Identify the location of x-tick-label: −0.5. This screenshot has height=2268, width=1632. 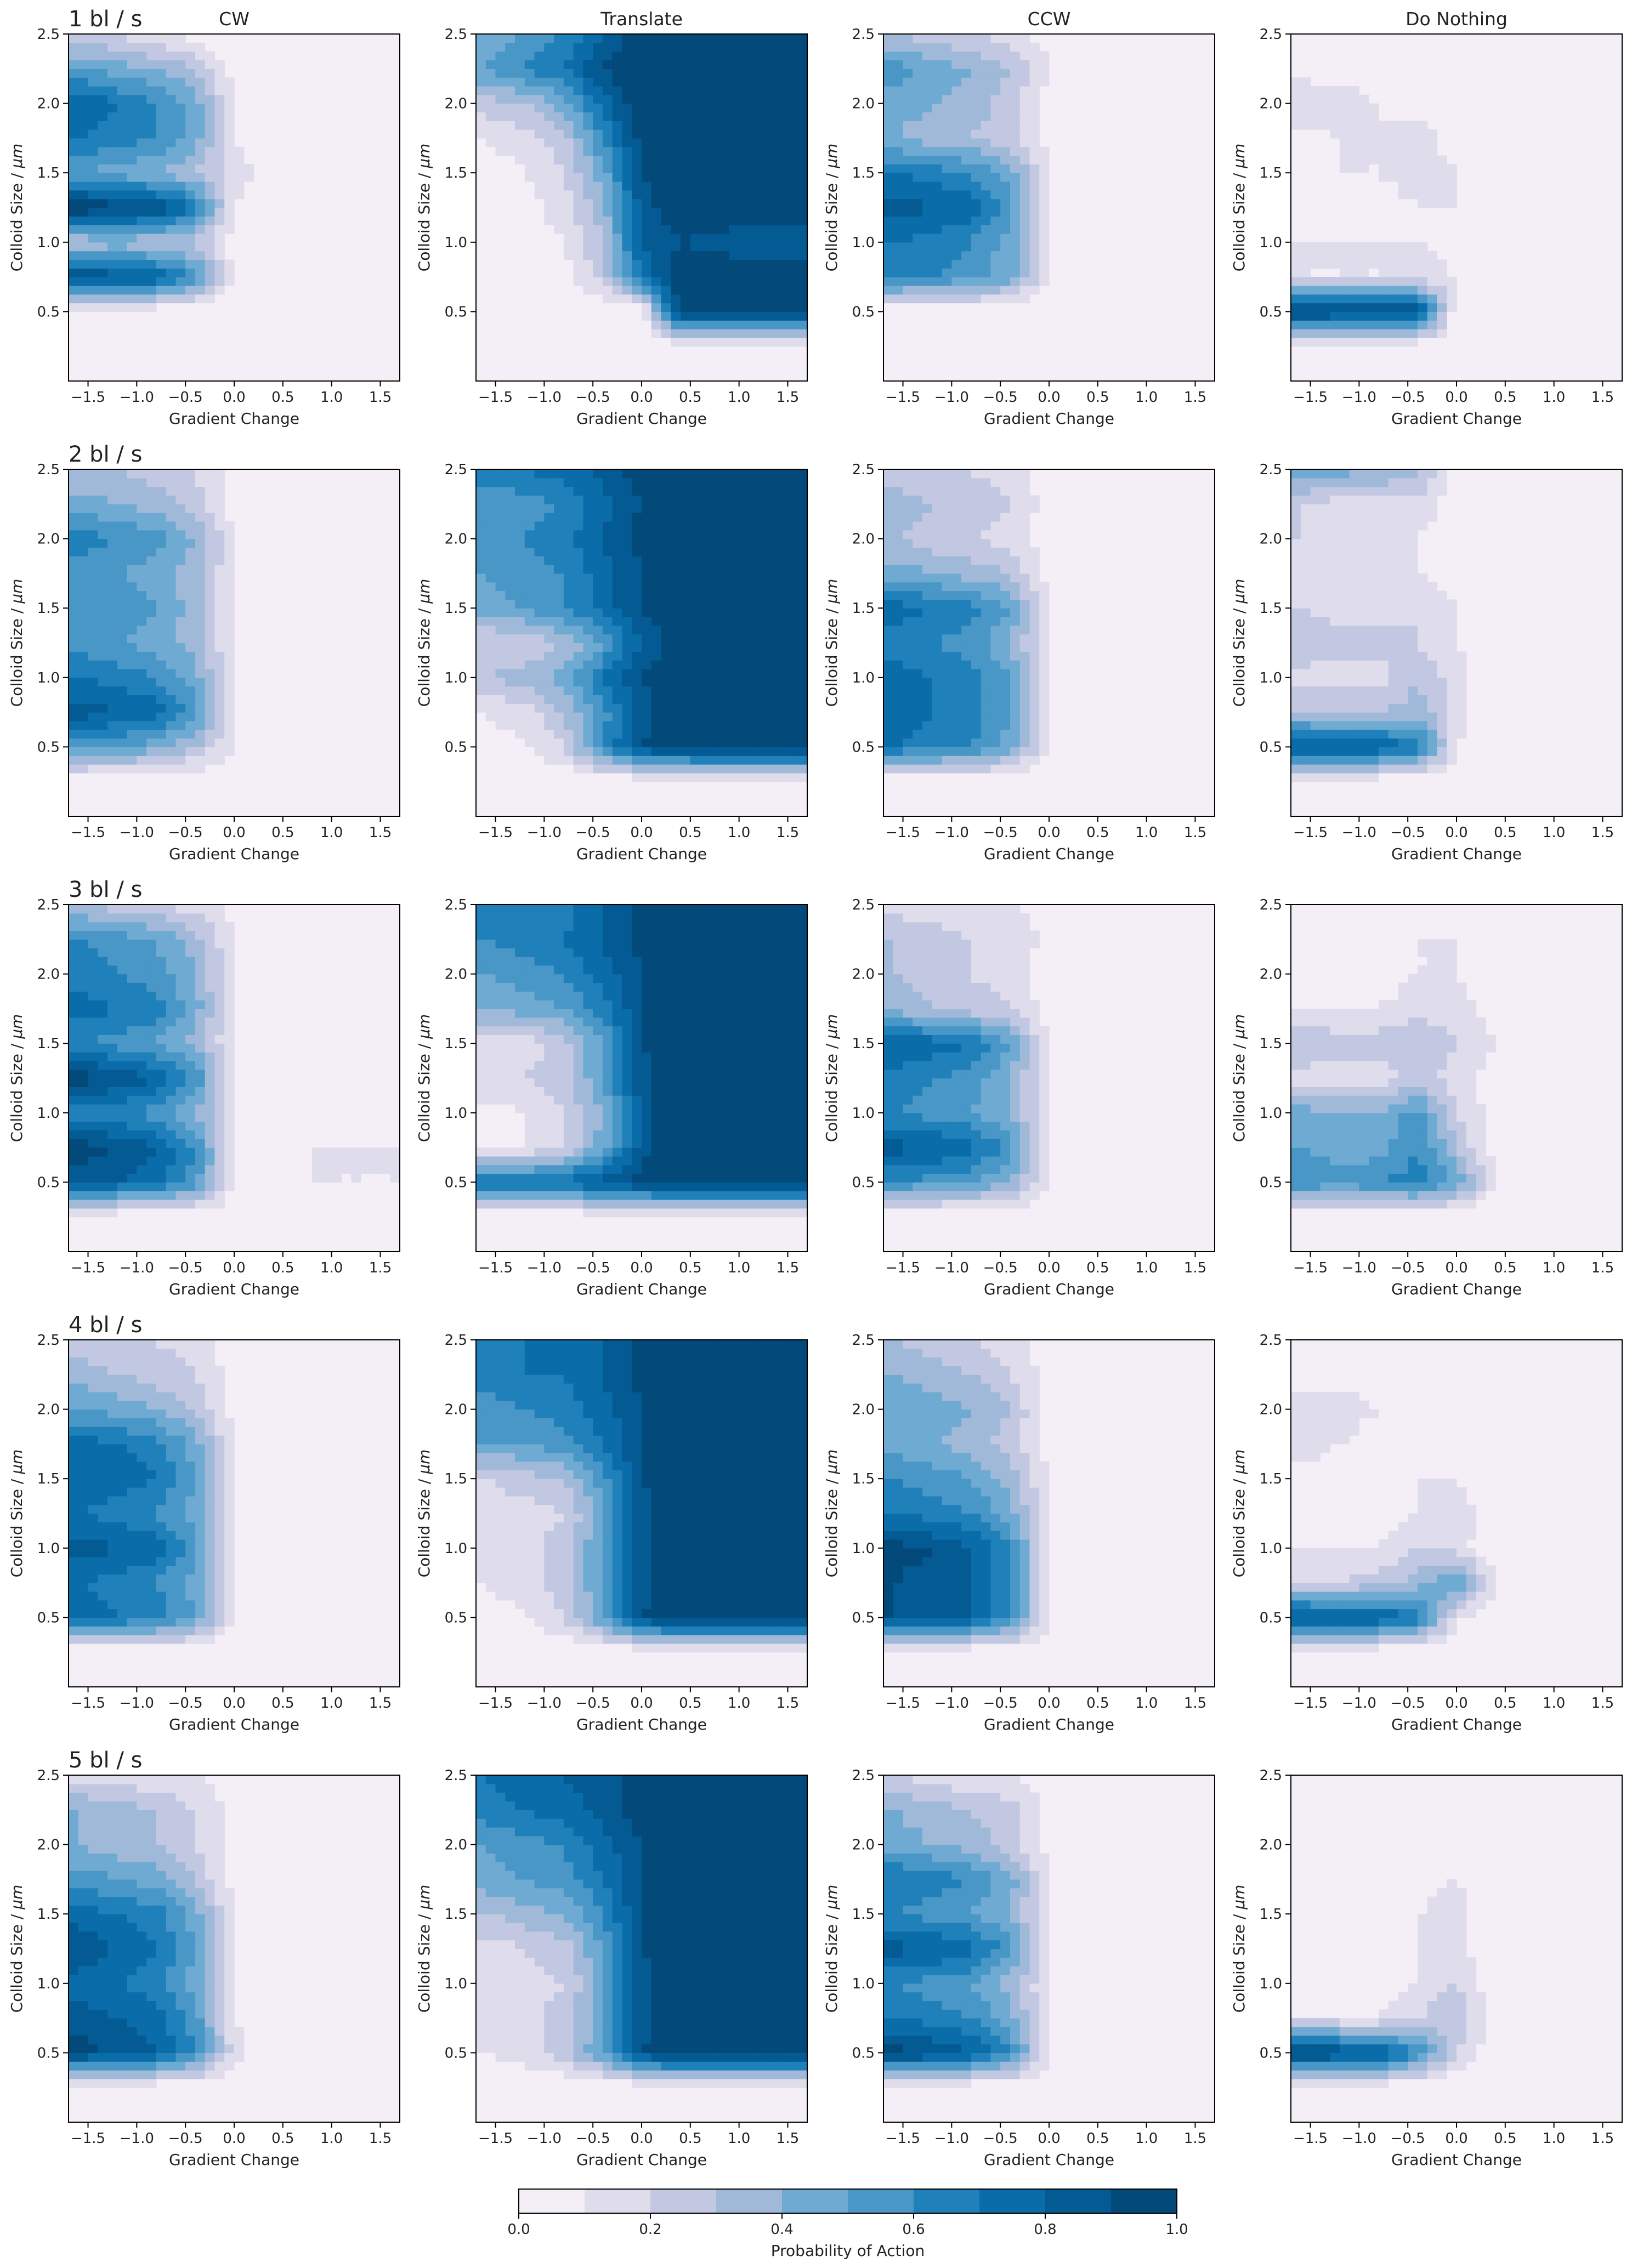
(185, 397).